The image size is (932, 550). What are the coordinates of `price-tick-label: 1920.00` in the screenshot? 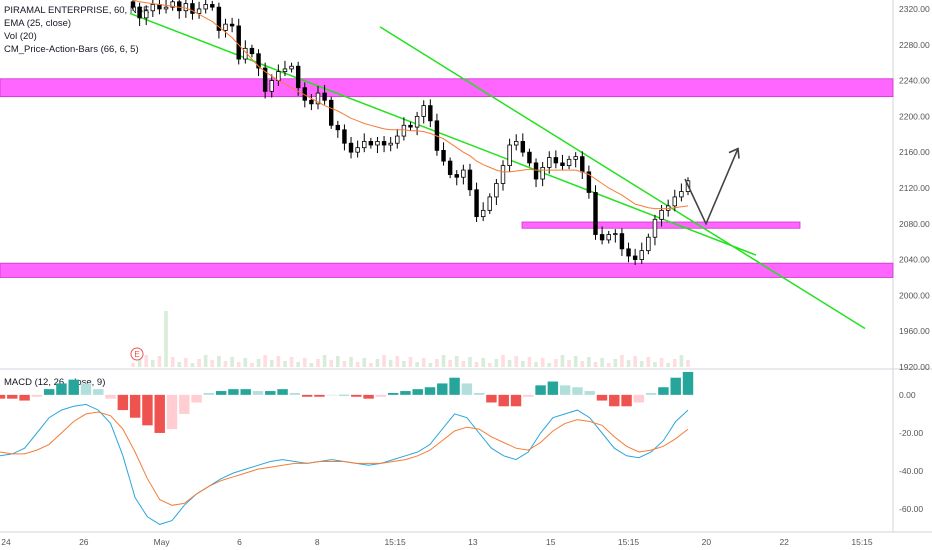 It's located at (914, 367).